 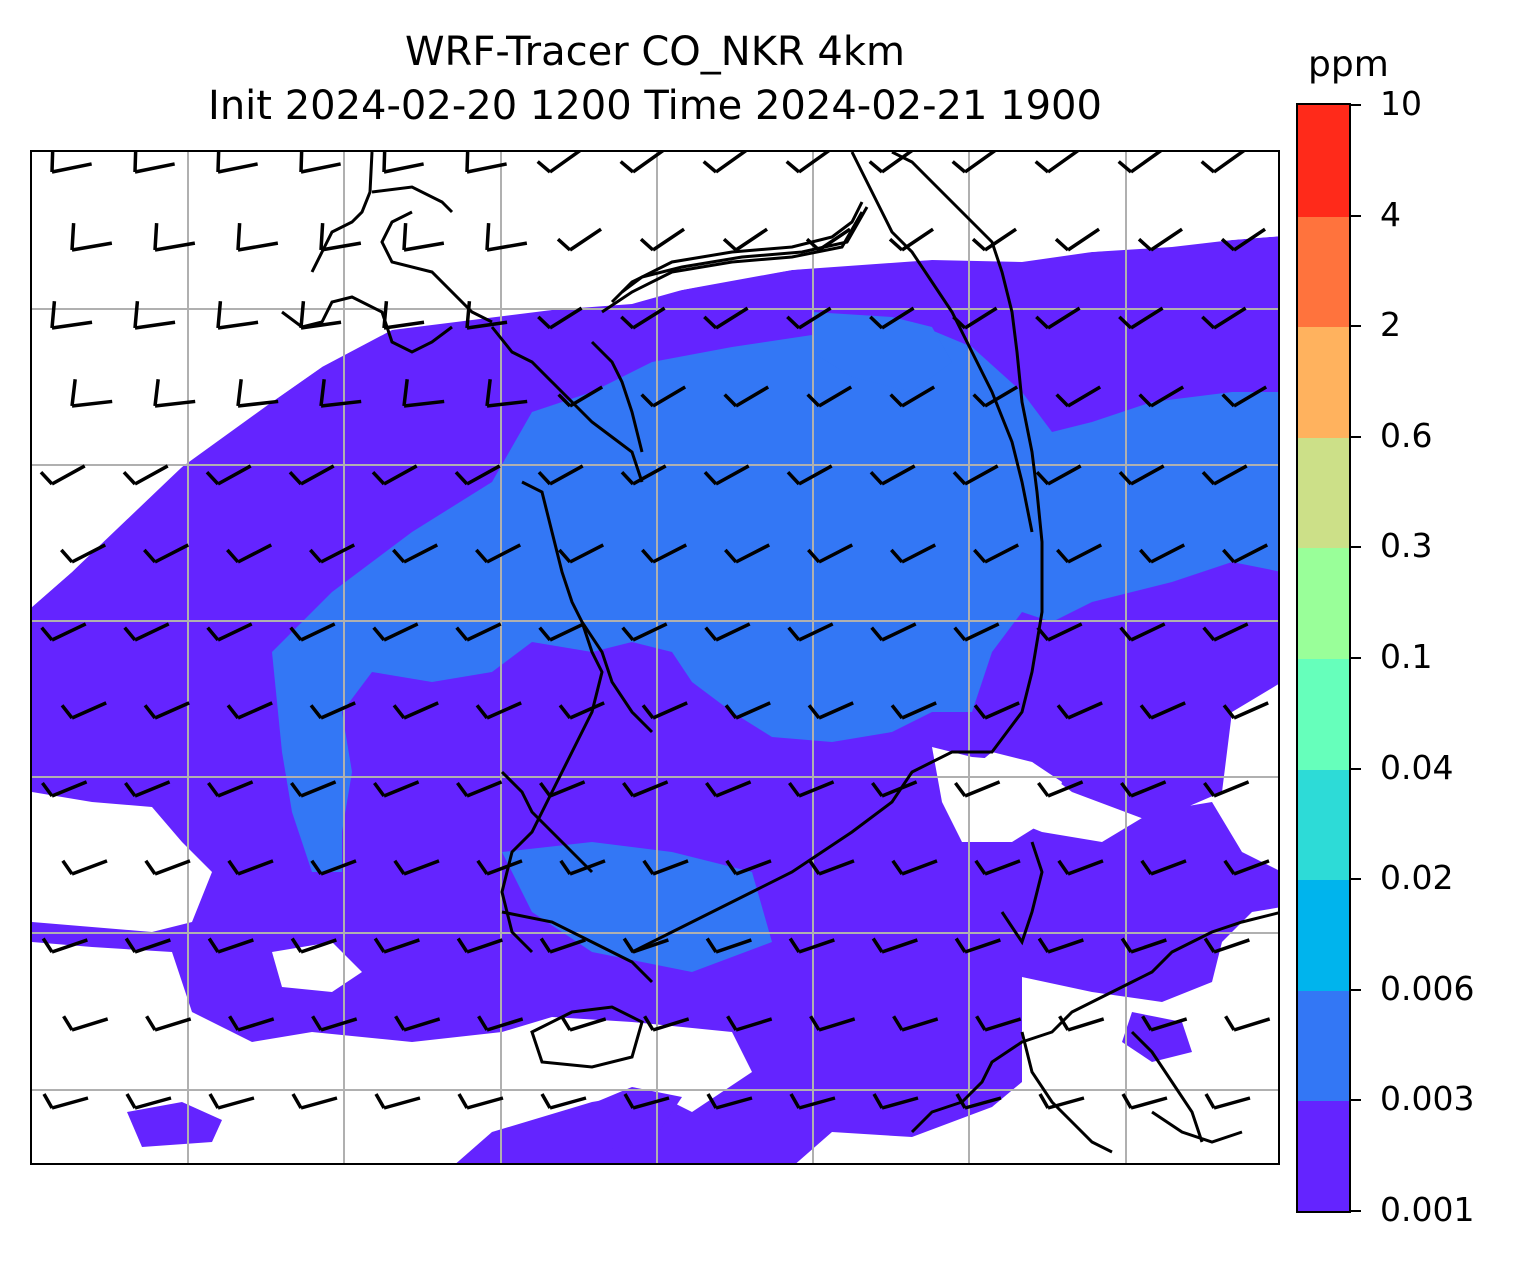 I want to click on tracer-area-mid-north, so click(x=882, y=352).